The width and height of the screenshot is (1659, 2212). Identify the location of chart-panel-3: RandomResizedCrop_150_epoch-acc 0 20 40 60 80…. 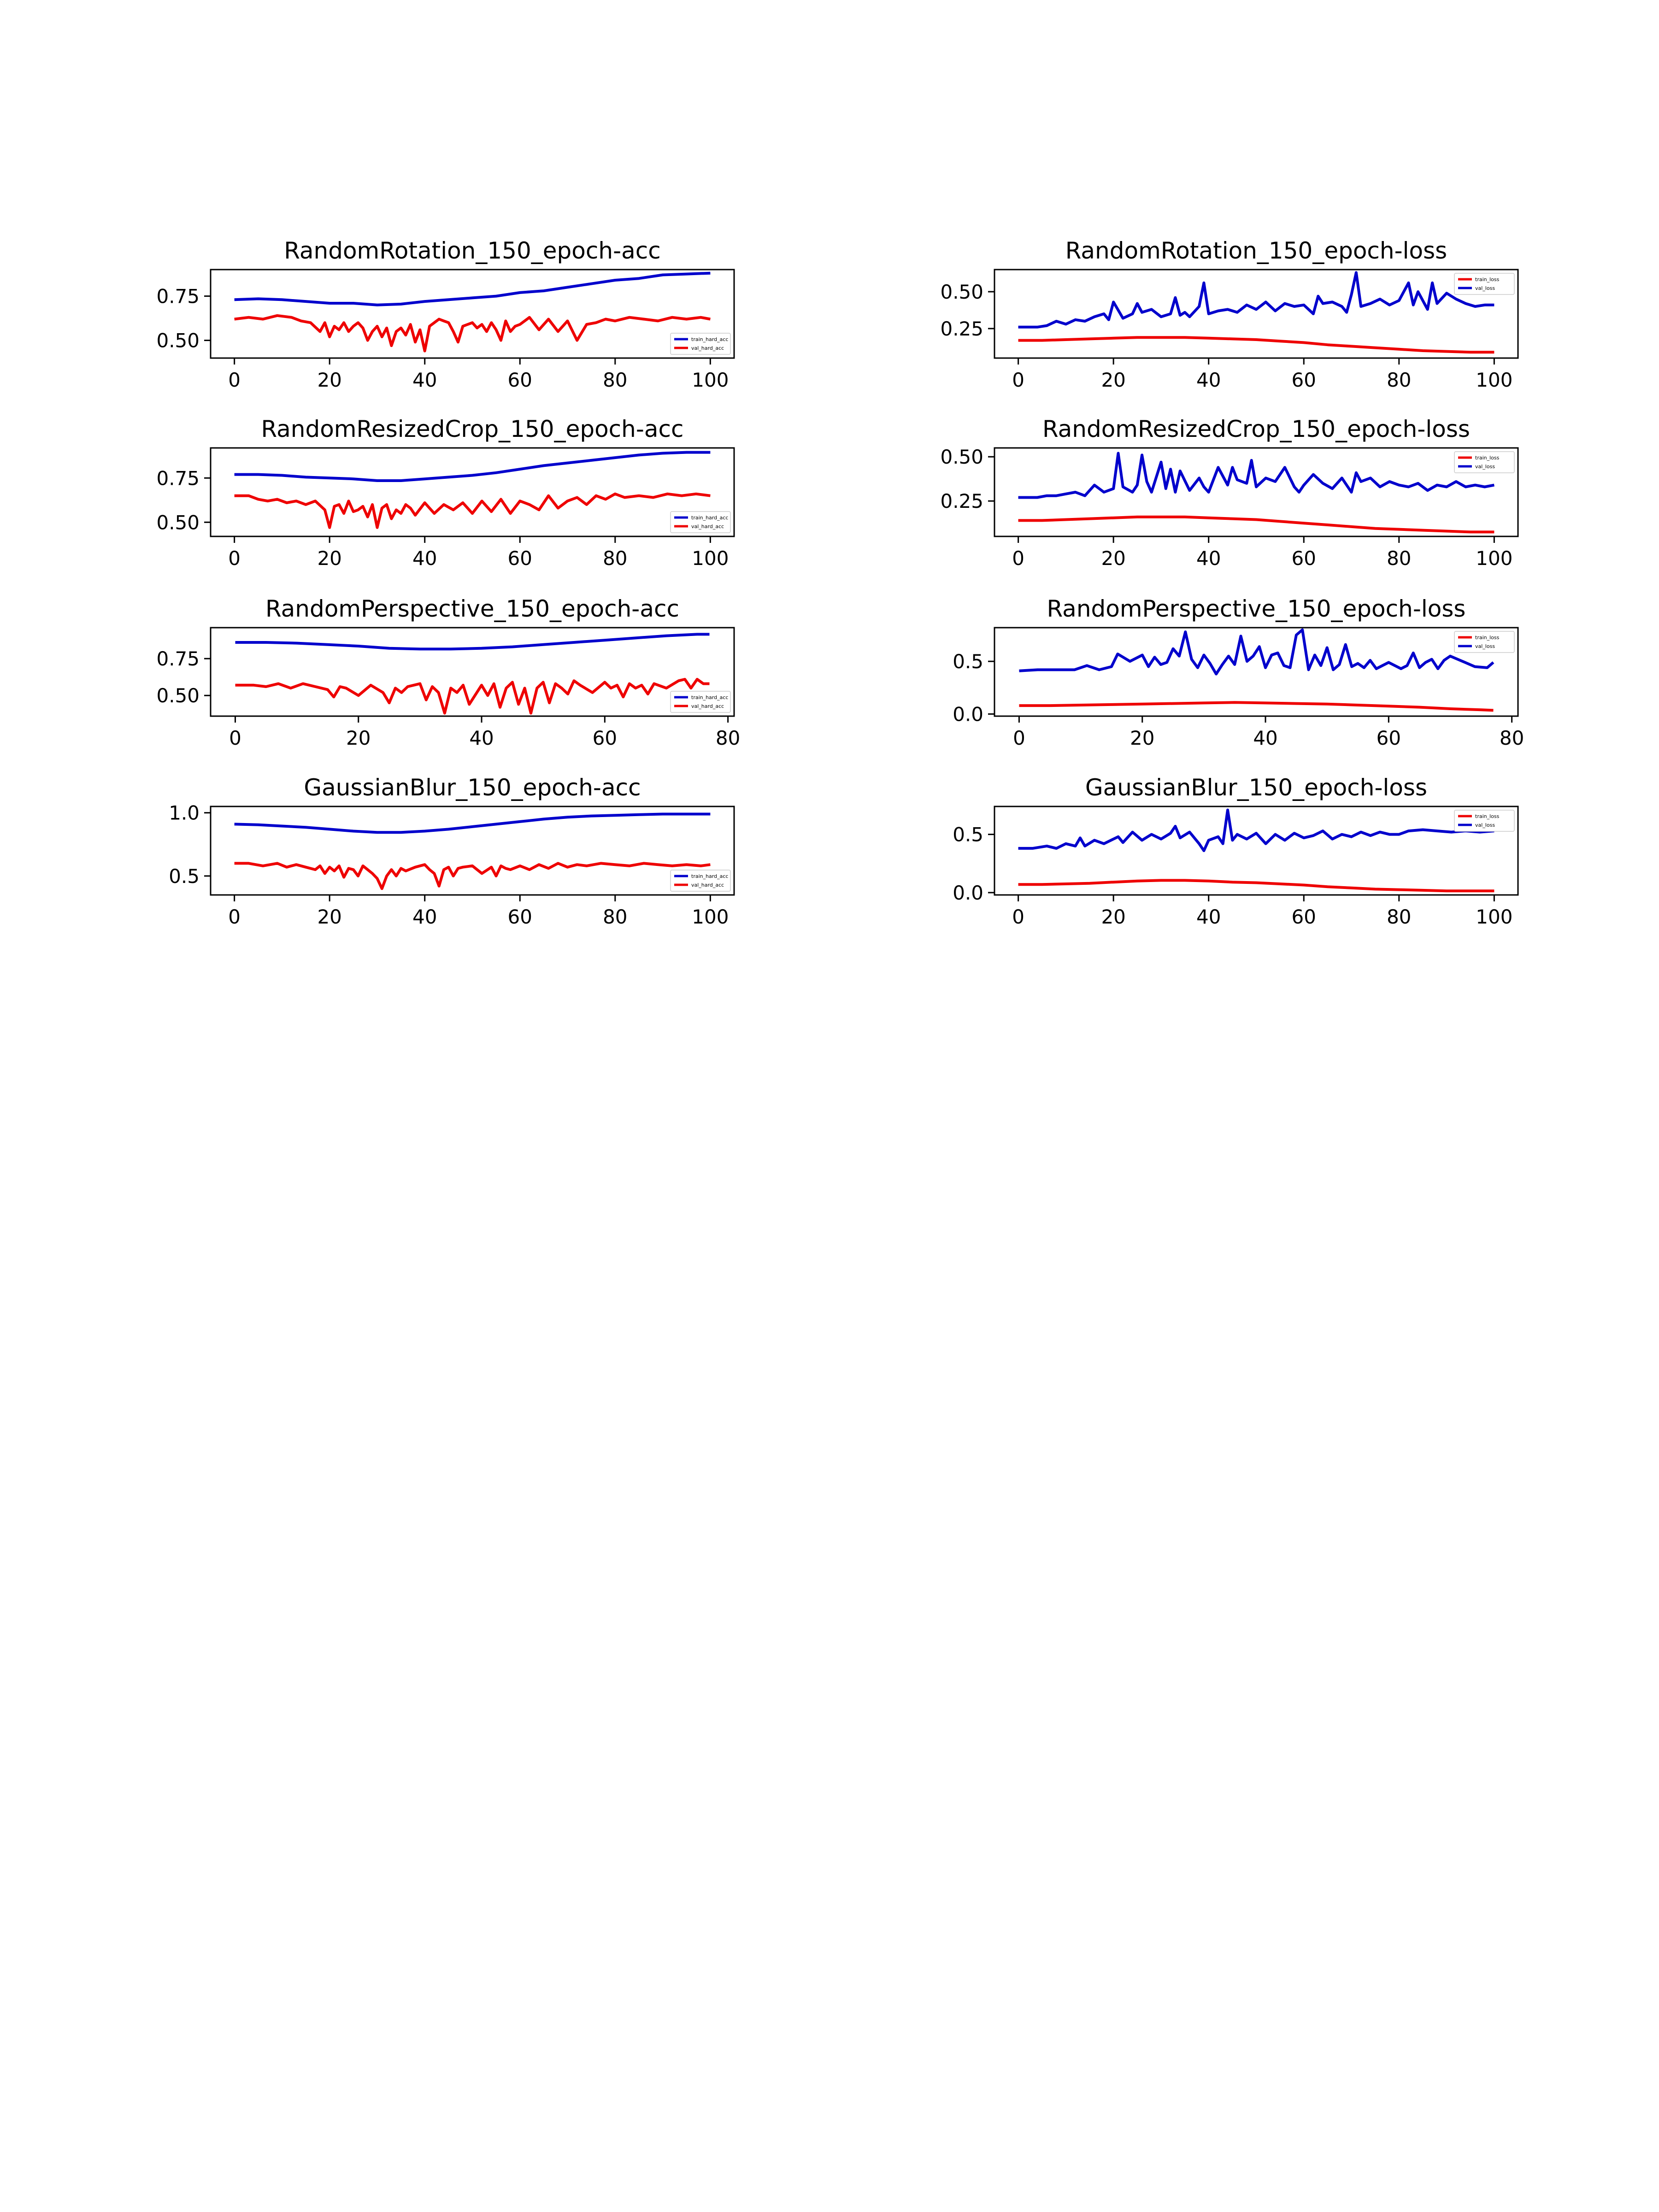
(445, 493).